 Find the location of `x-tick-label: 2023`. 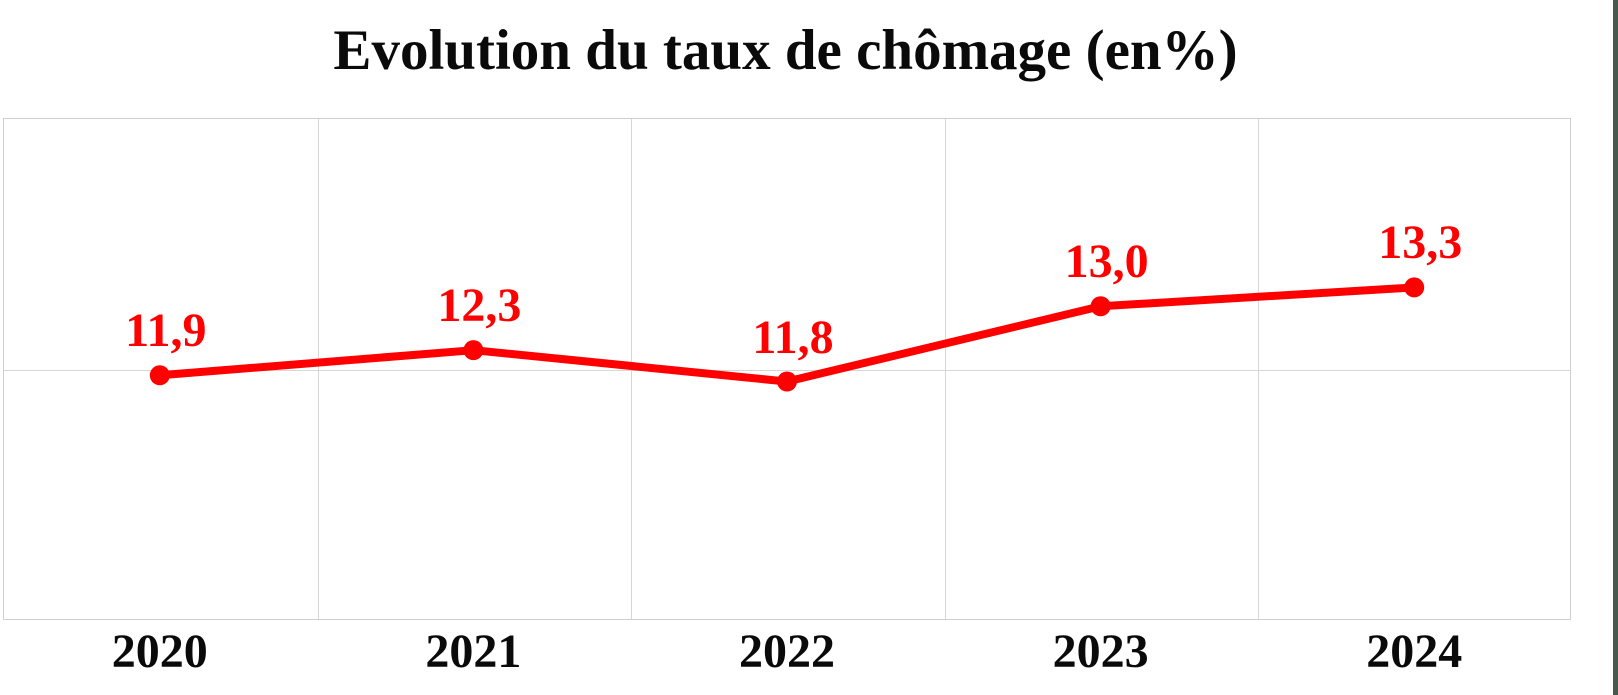

x-tick-label: 2023 is located at coordinates (1100, 651).